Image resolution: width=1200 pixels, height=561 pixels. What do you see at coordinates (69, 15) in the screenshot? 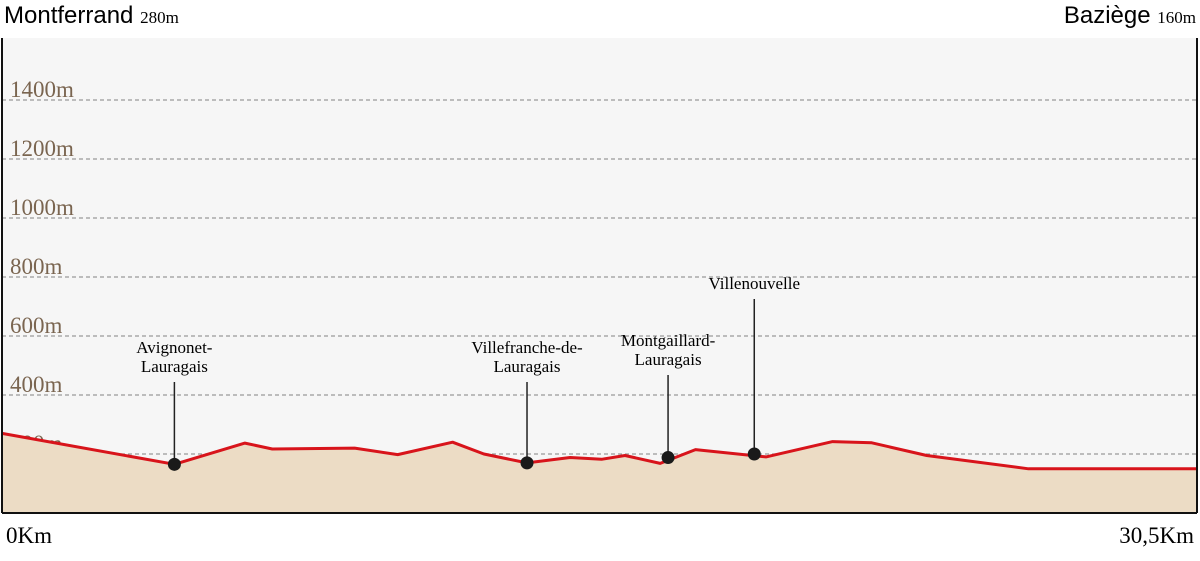
I see `start-location-name: Montferrand` at bounding box center [69, 15].